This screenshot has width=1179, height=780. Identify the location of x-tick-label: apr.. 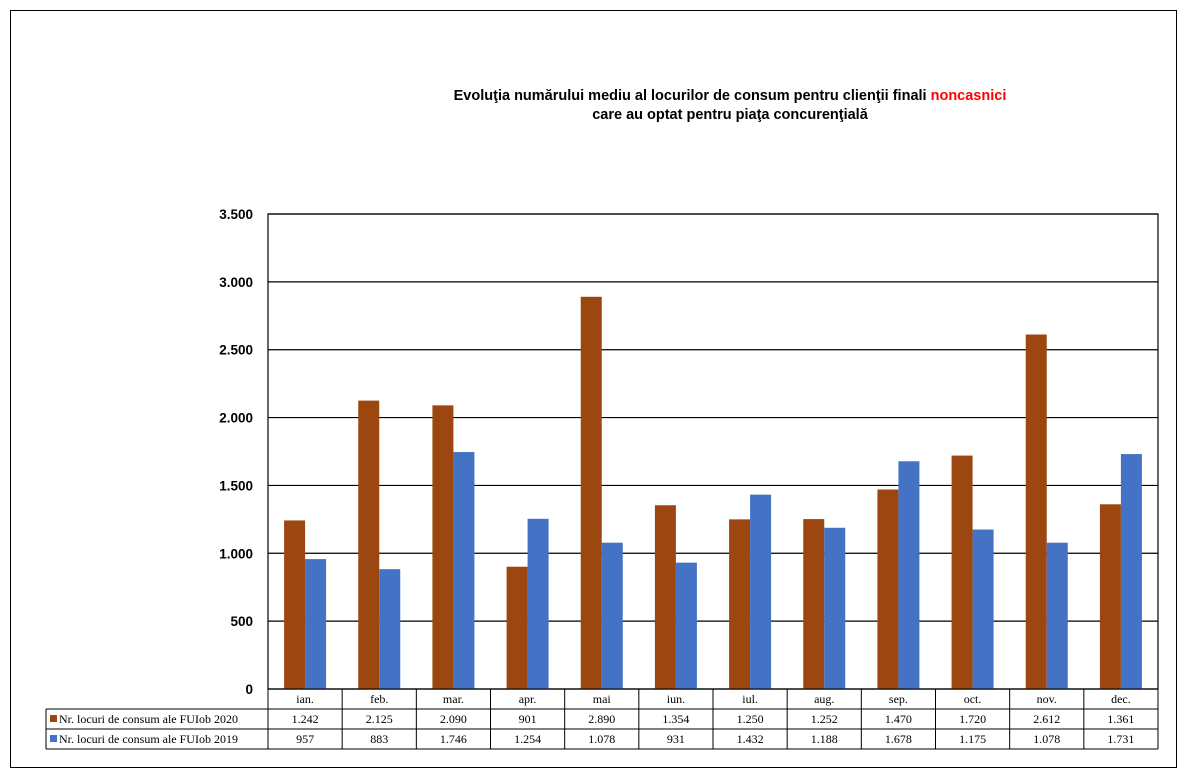
(528, 699).